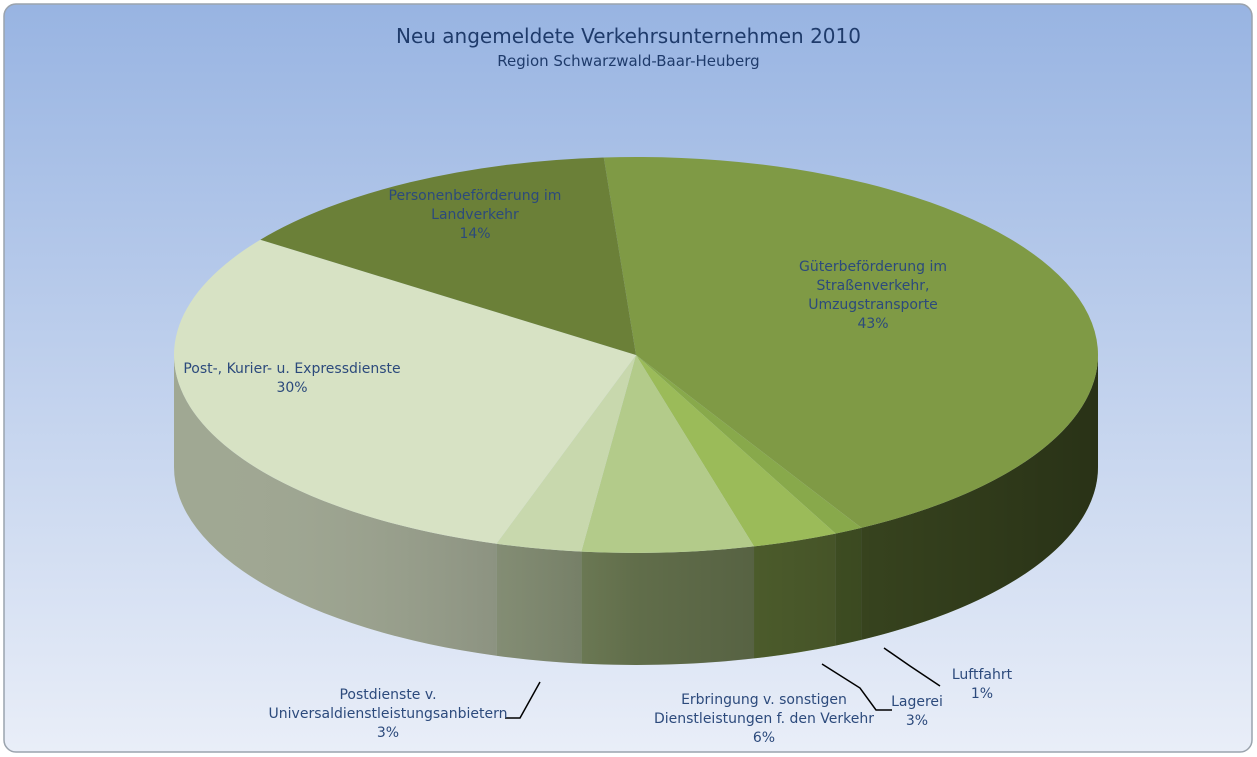 This screenshot has height=757, width=1257. I want to click on data-label: Personenbeförderung im Landverkehr 14%, so click(475, 215).